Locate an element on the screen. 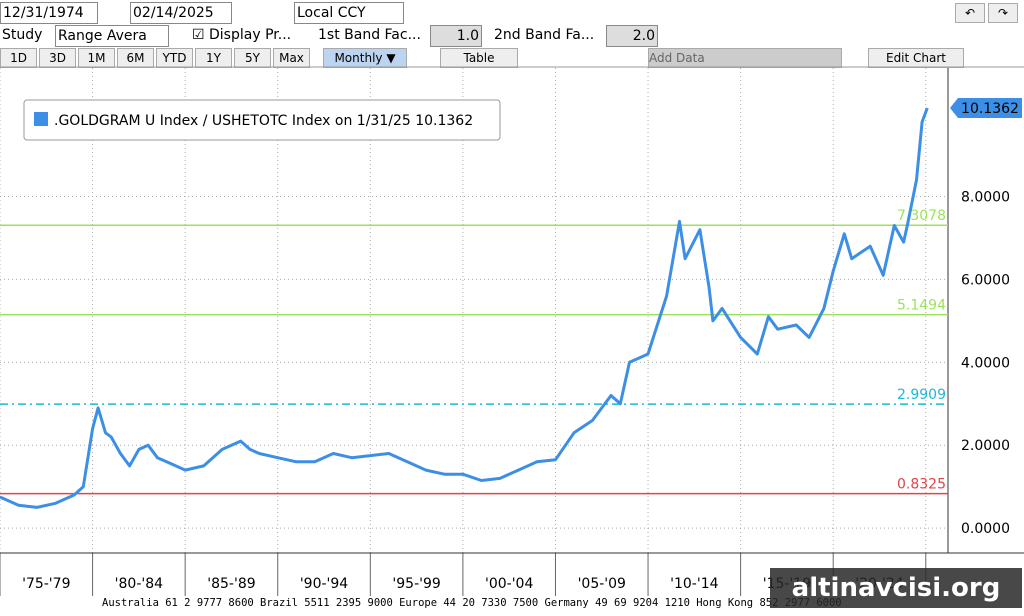 Image resolution: width=1024 pixels, height=616 pixels. checkbox: ☑ is located at coordinates (198, 35).